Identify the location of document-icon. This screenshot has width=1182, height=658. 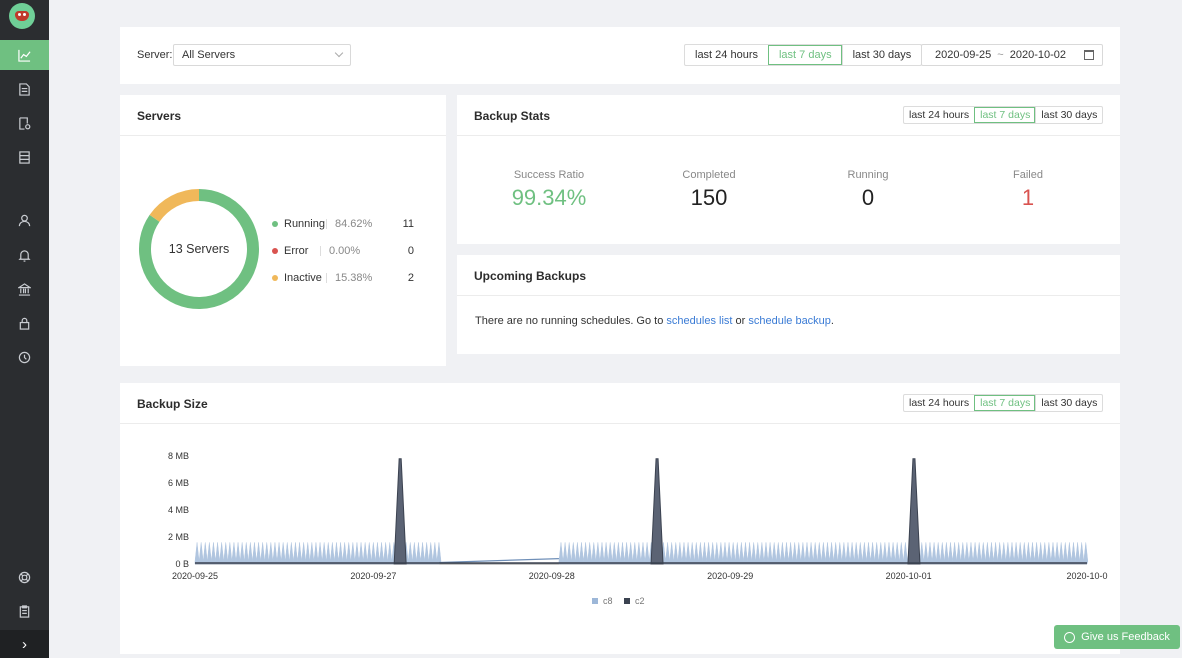
(24, 89).